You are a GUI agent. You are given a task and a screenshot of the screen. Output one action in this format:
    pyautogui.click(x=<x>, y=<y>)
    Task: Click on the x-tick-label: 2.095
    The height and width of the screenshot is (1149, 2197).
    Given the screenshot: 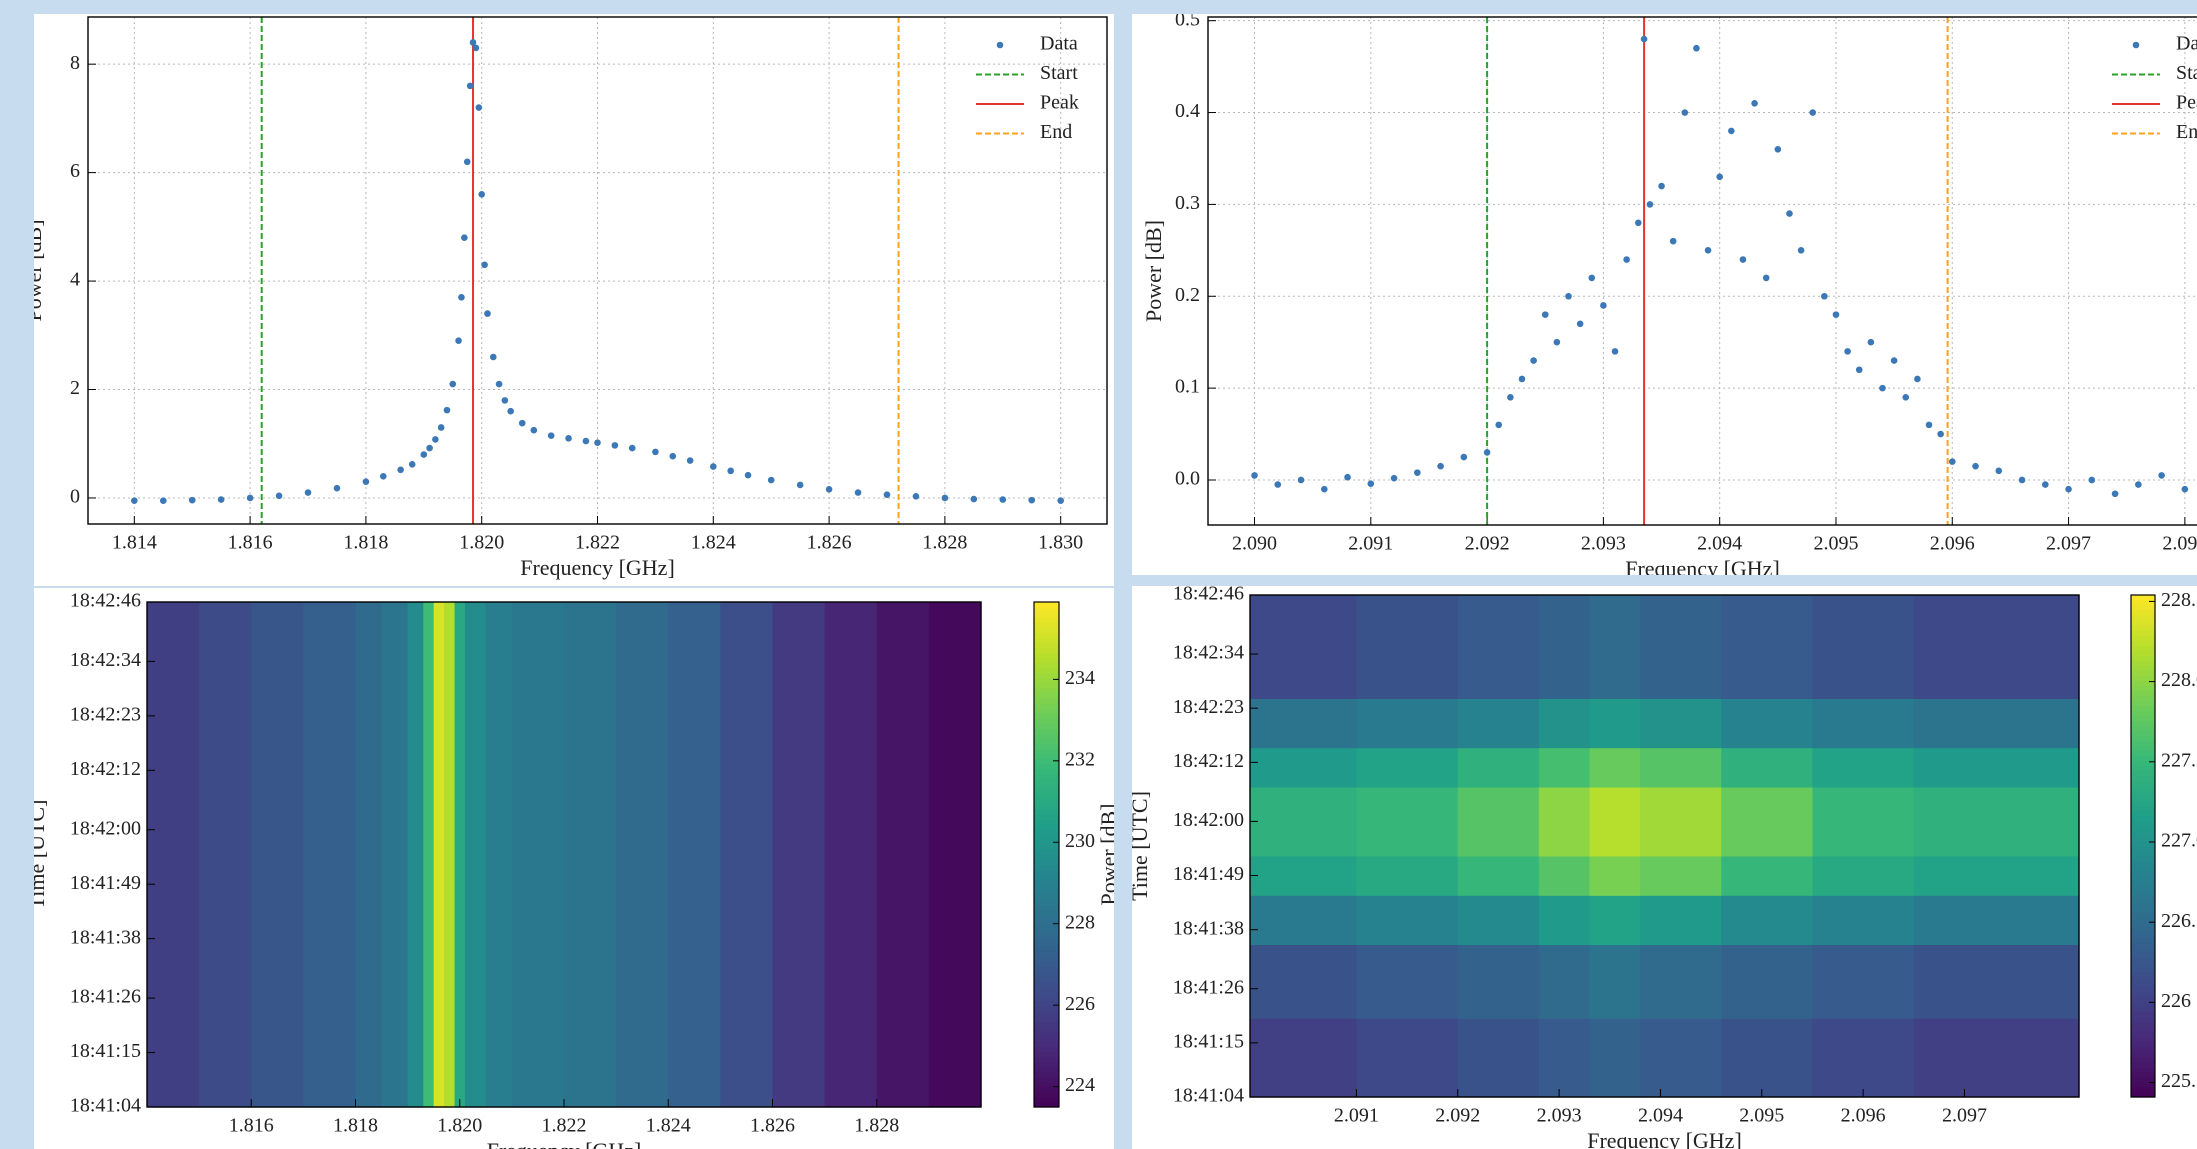 What is the action you would take?
    pyautogui.click(x=1761, y=1116)
    